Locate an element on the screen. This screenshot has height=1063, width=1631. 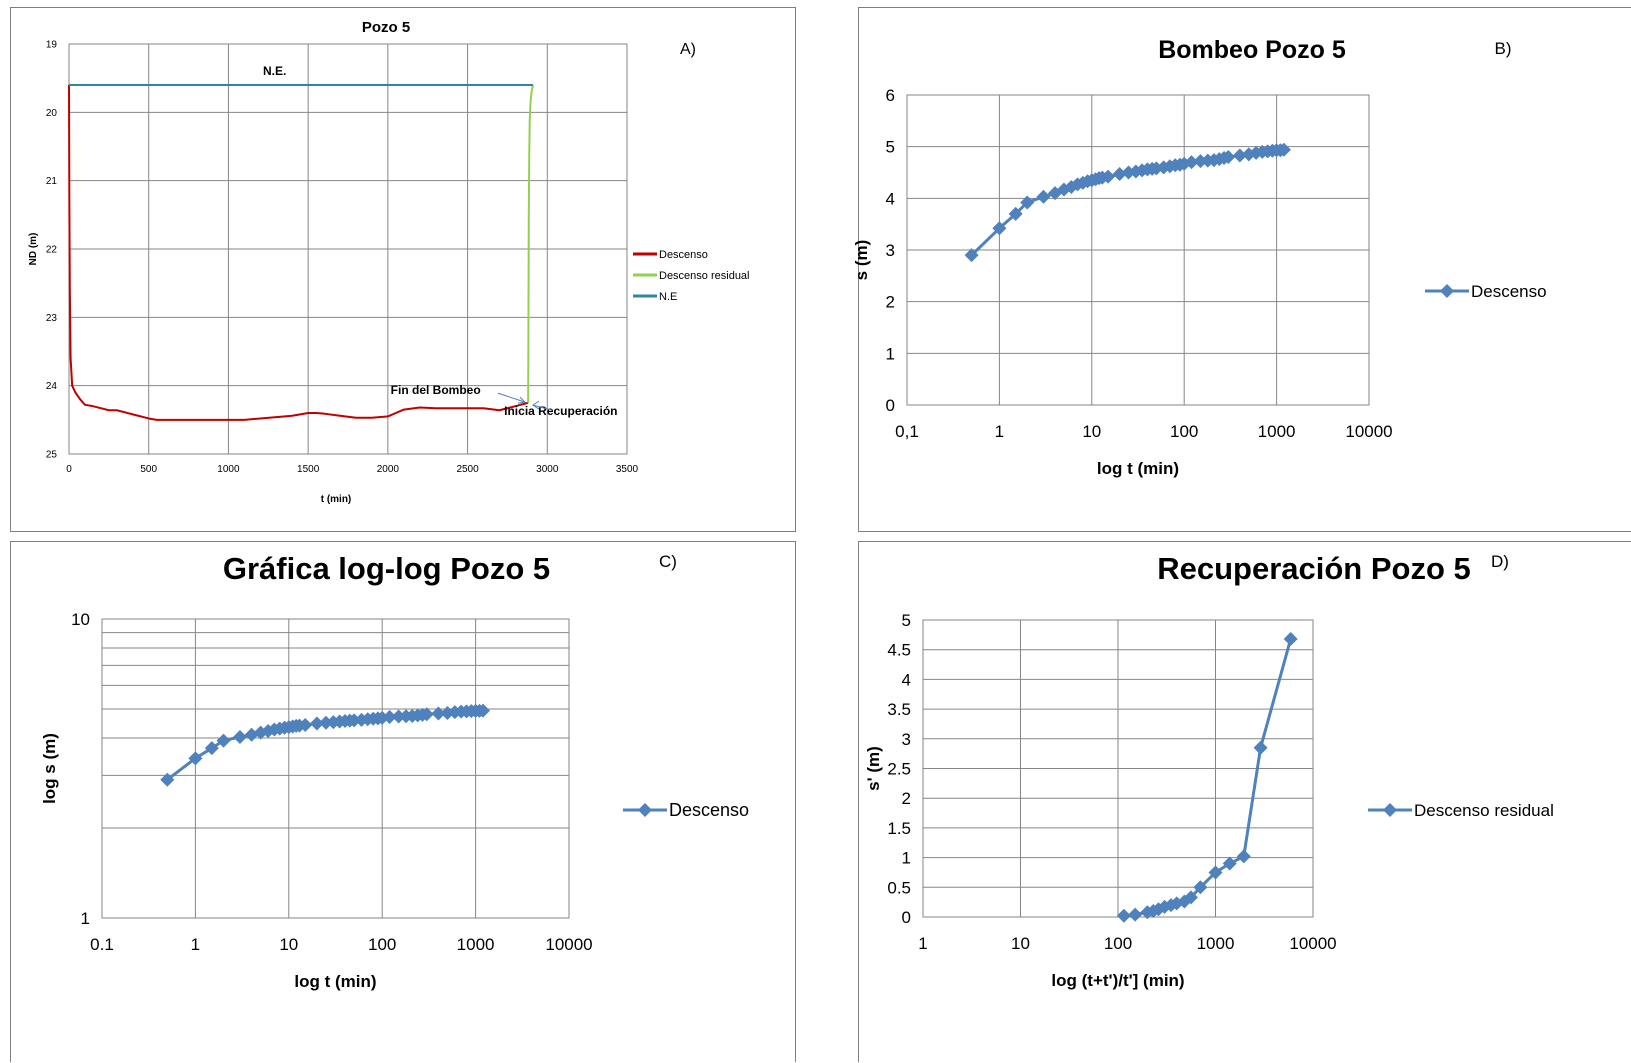
chart-b-x-tick-label: 1000 is located at coordinates (1277, 431).